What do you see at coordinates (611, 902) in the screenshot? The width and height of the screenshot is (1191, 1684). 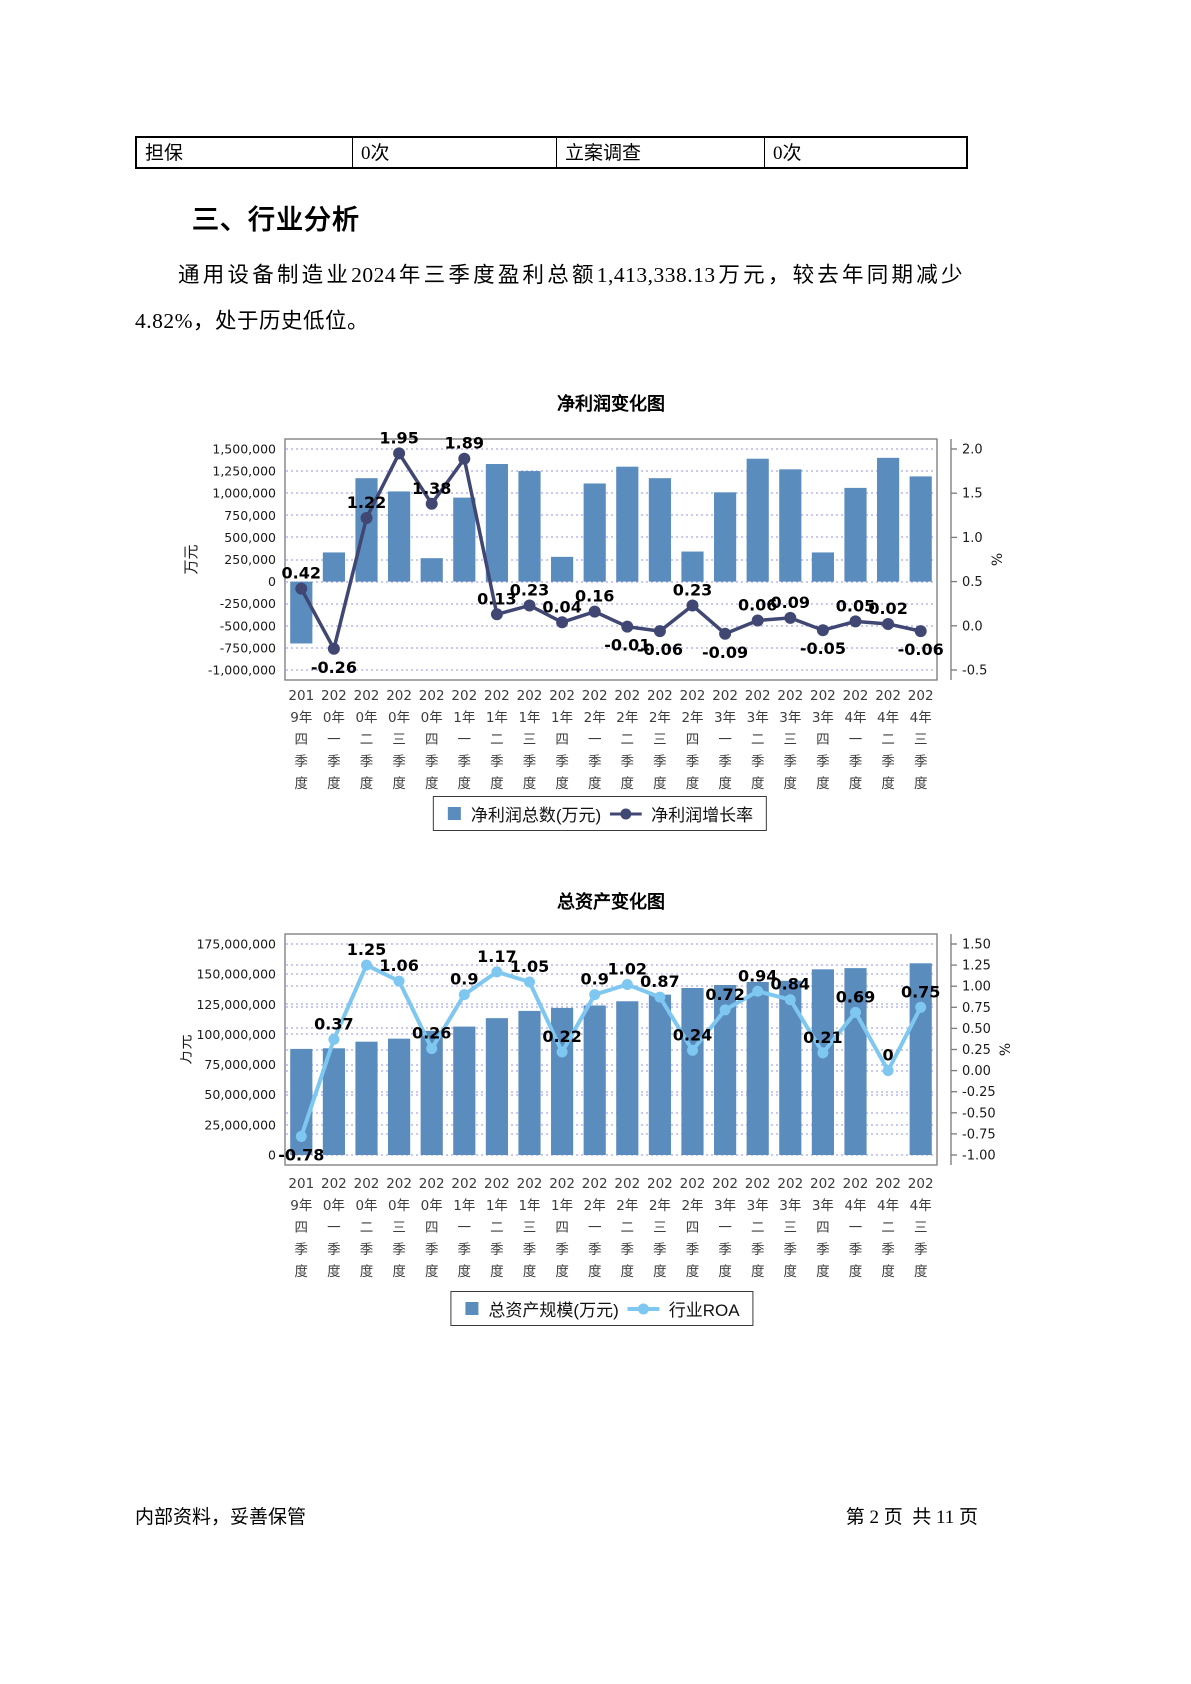 I see `total-assets-chart-title: 总资产变化图` at bounding box center [611, 902].